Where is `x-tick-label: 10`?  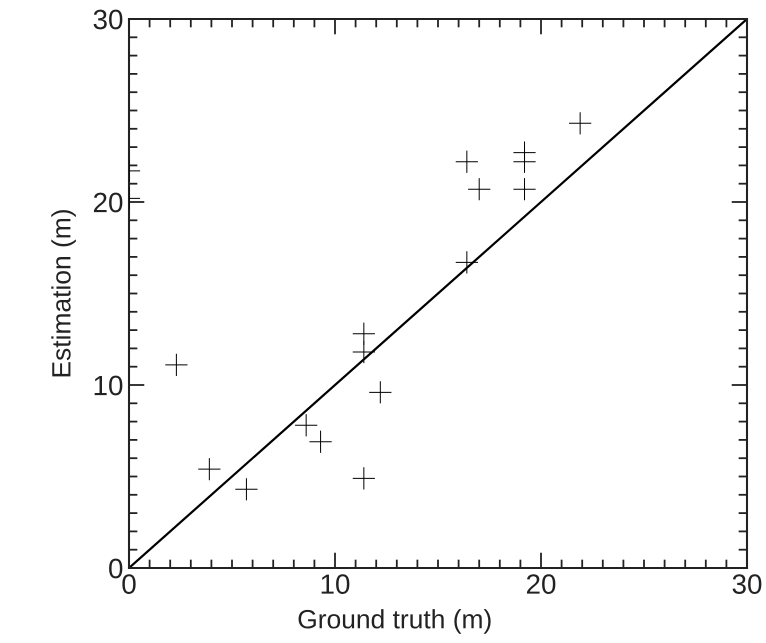 x-tick-label: 10 is located at coordinates (336, 584).